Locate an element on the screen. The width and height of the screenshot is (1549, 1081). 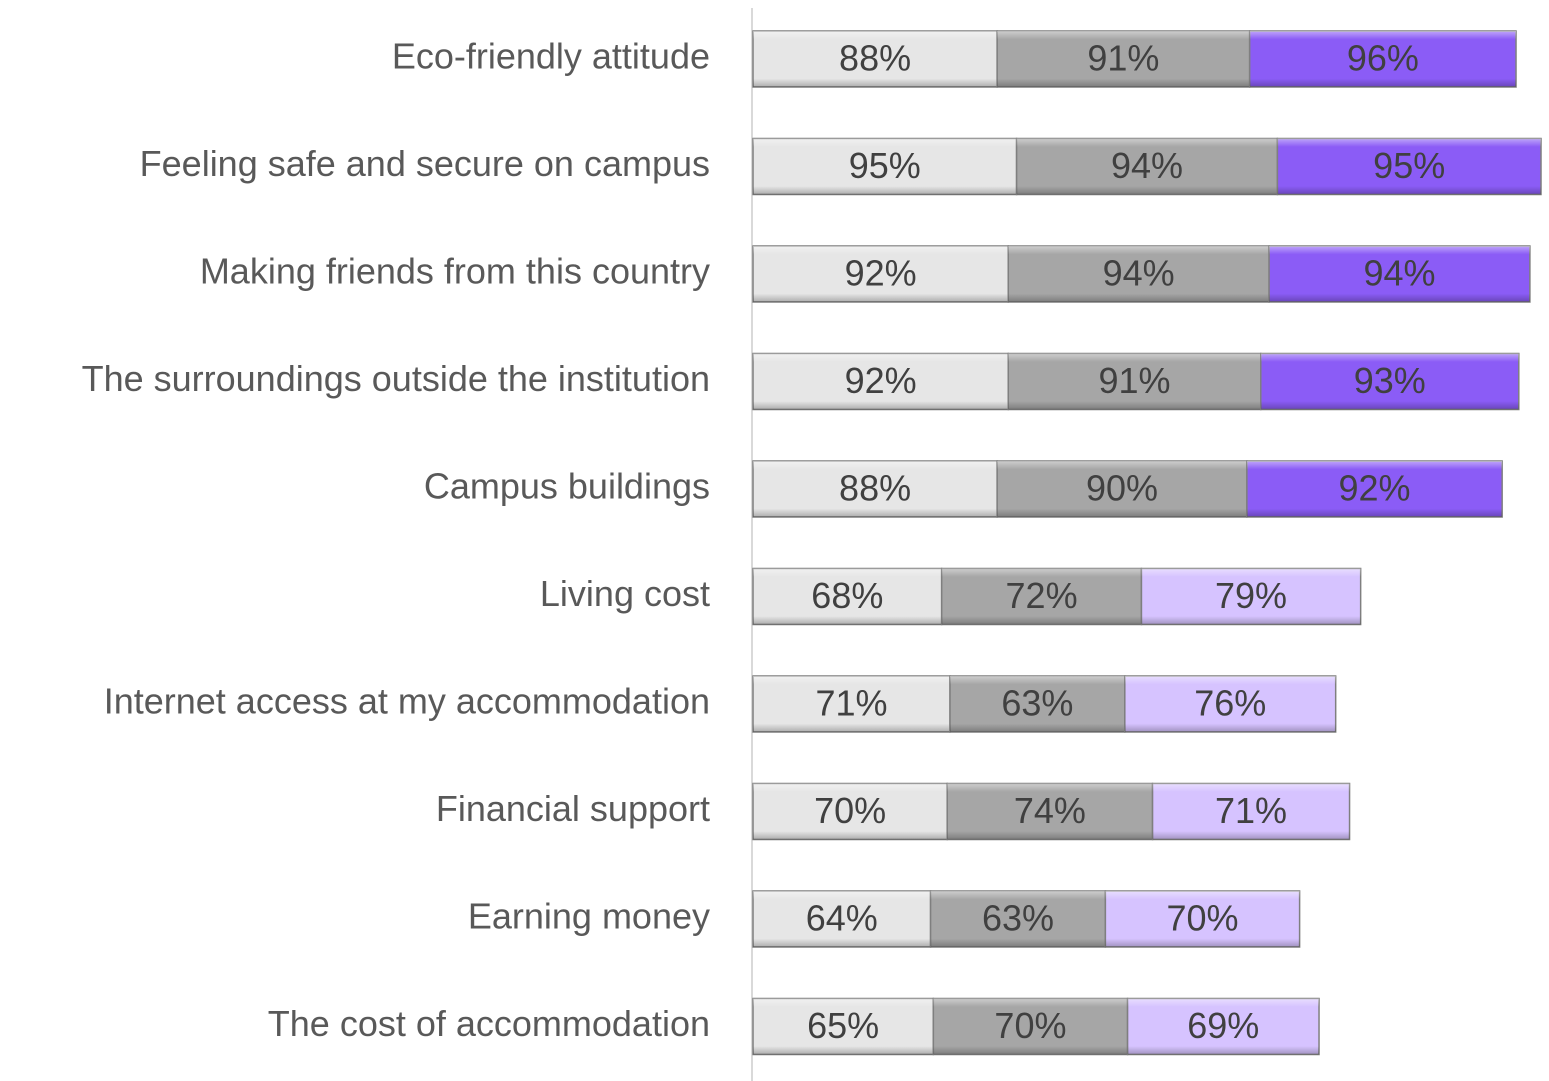
value-label: 69% is located at coordinates (1223, 1025).